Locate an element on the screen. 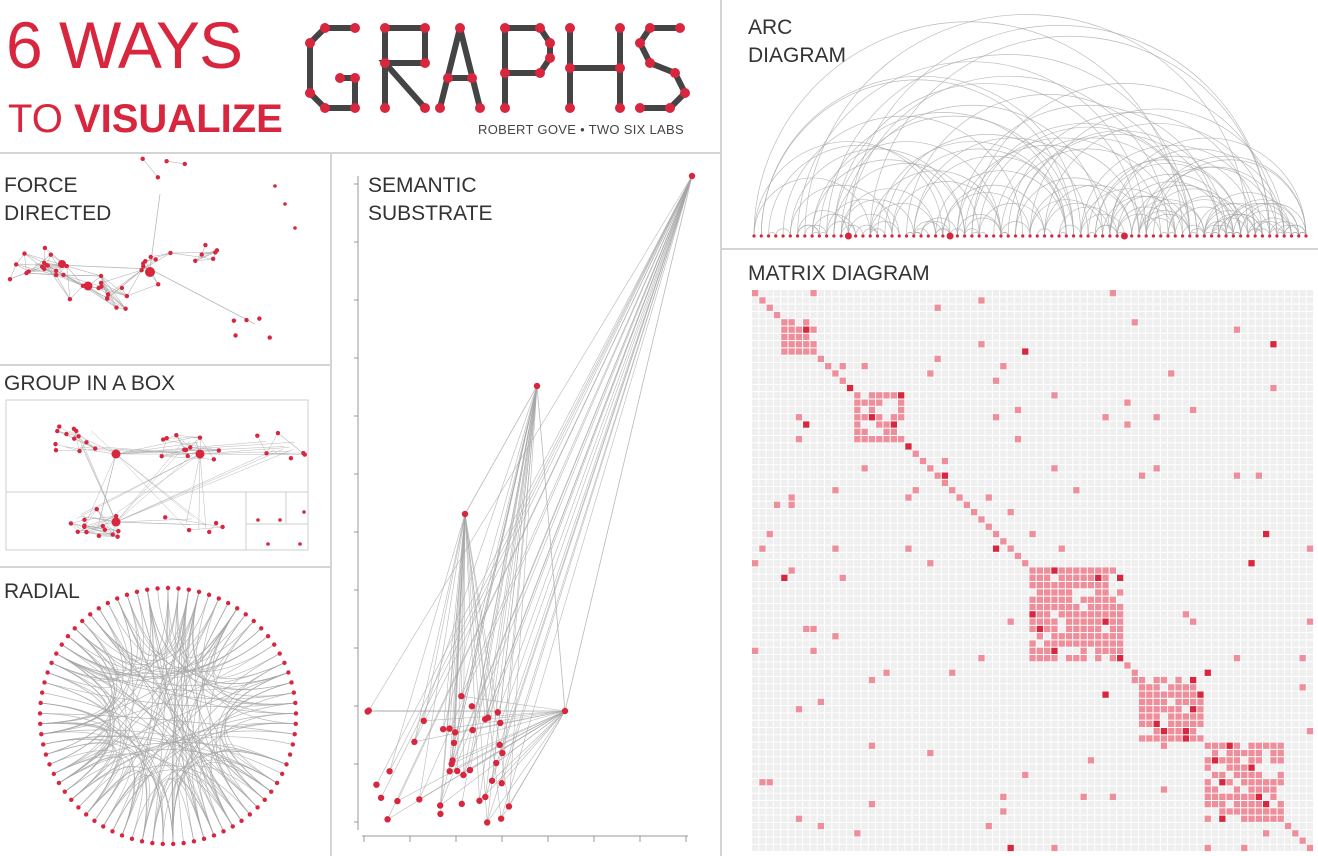 The width and height of the screenshot is (1318, 856). radial-node is located at coordinates (223, 831).